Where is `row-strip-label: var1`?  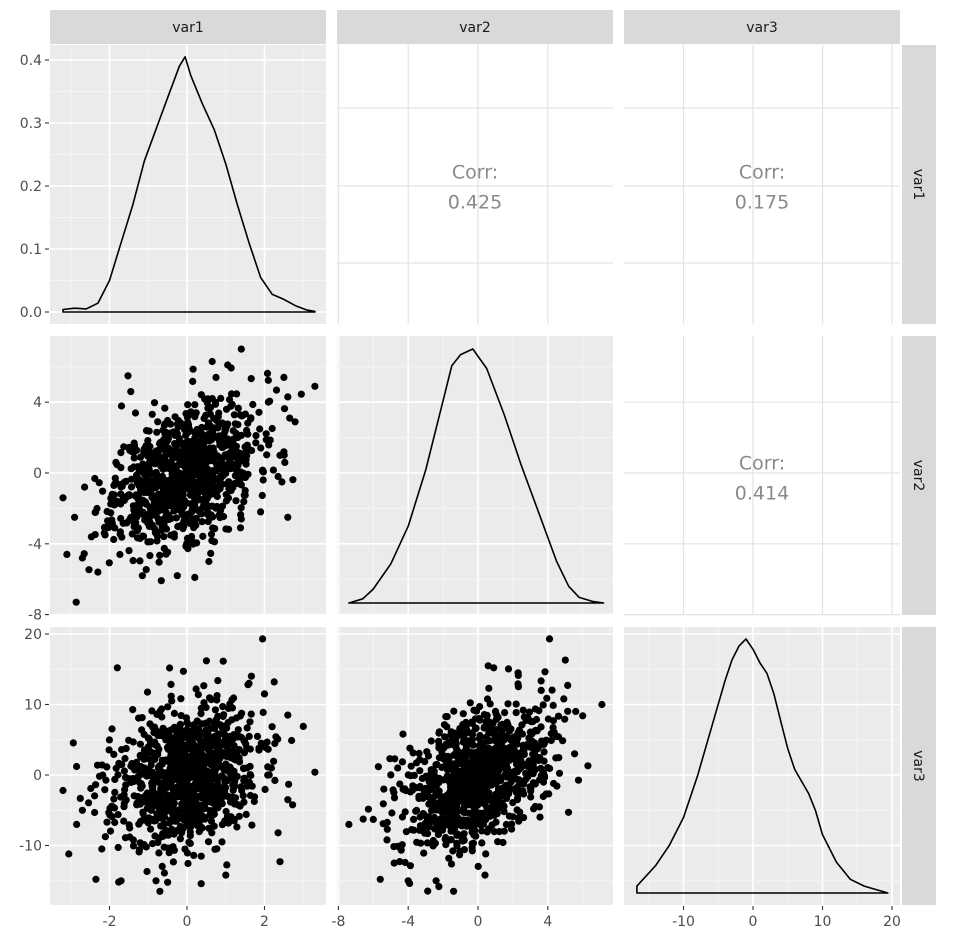
row-strip-label: var1 is located at coordinates (918, 185).